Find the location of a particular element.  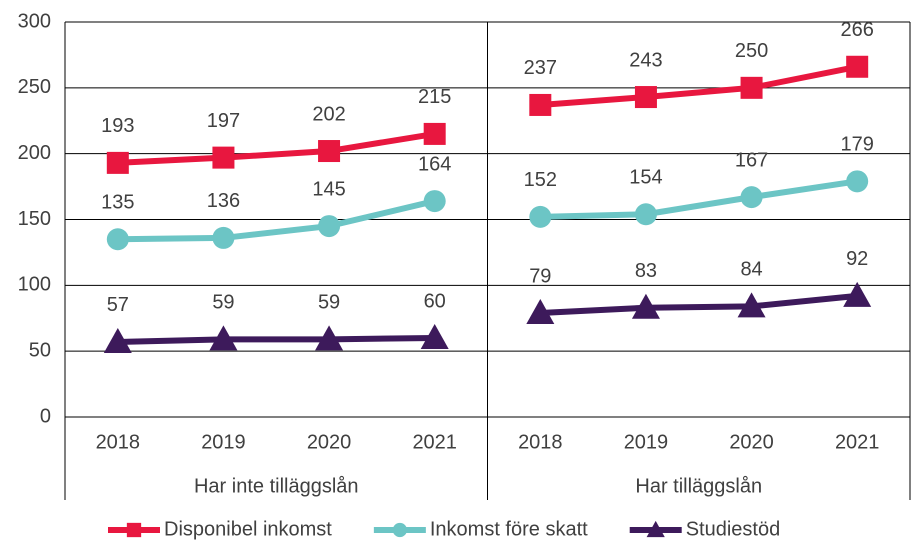

data-label: 152 is located at coordinates (540, 180).